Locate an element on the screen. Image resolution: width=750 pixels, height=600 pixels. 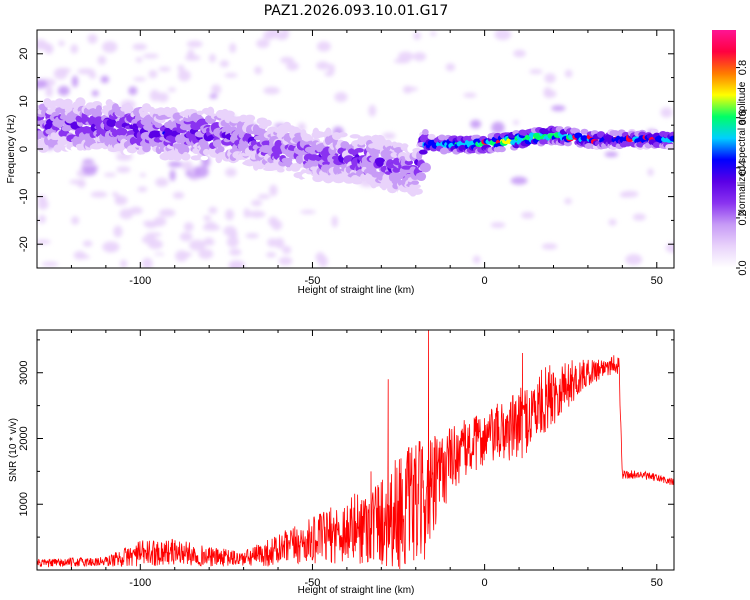
spectrogram-ytick-label: -10 is located at coordinates (24, 197).